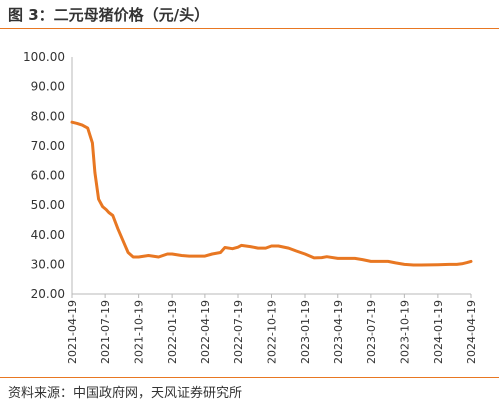 The height and width of the screenshot is (404, 499). What do you see at coordinates (172, 332) in the screenshot?
I see `x-tick-label: 2022-01-19` at bounding box center [172, 332].